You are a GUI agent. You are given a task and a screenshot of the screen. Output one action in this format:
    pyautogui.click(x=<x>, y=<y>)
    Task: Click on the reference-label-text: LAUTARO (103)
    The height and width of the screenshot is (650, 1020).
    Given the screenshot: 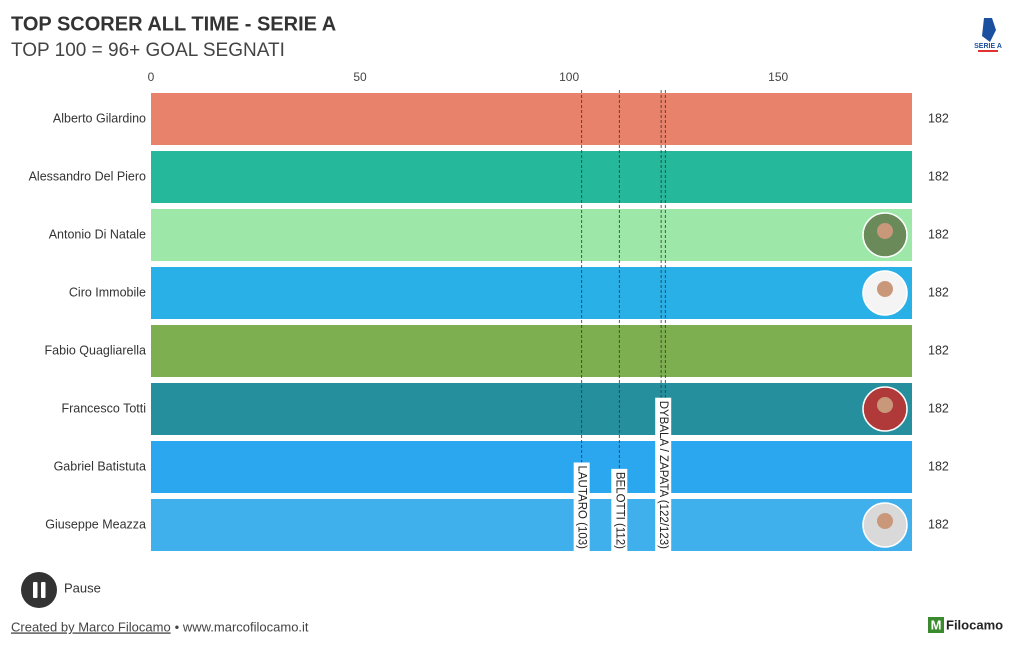 What is the action you would take?
    pyautogui.click(x=582, y=507)
    